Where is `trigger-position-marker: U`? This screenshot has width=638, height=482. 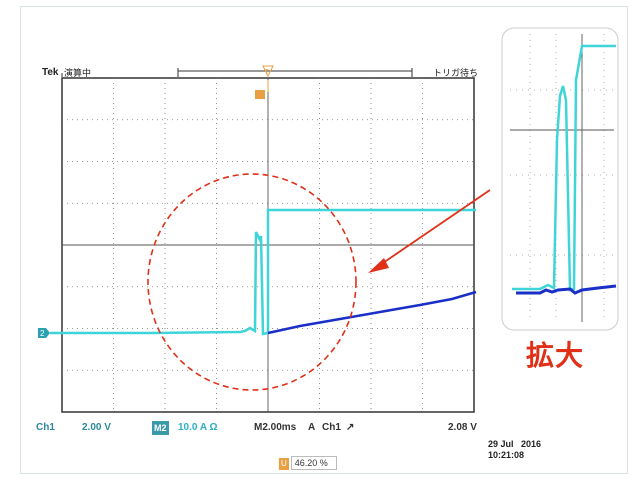 trigger-position-marker: U is located at coordinates (284, 464).